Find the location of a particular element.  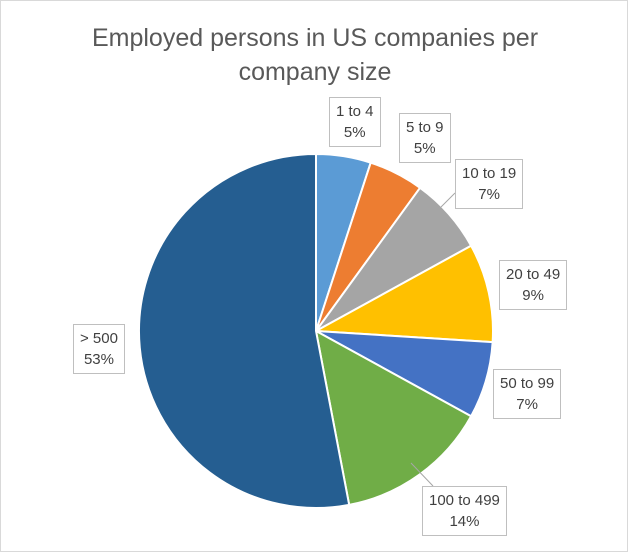

data-label-100-to-499: 100 to 499 14% is located at coordinates (464, 511).